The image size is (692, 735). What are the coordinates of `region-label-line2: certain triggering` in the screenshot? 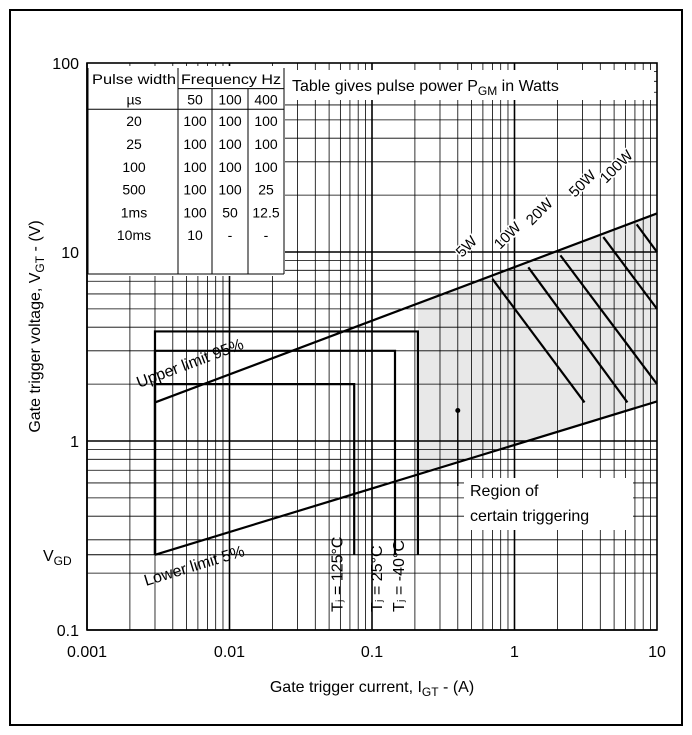 It's located at (529, 516).